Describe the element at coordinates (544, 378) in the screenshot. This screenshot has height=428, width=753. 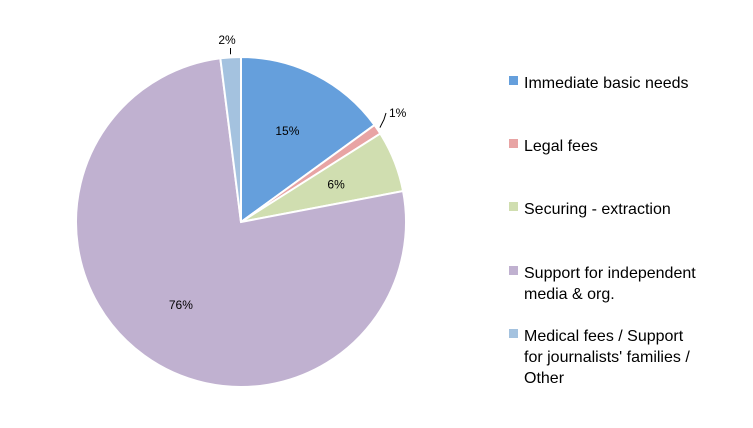
I see `legend-label-5-line-3: Other` at that location.